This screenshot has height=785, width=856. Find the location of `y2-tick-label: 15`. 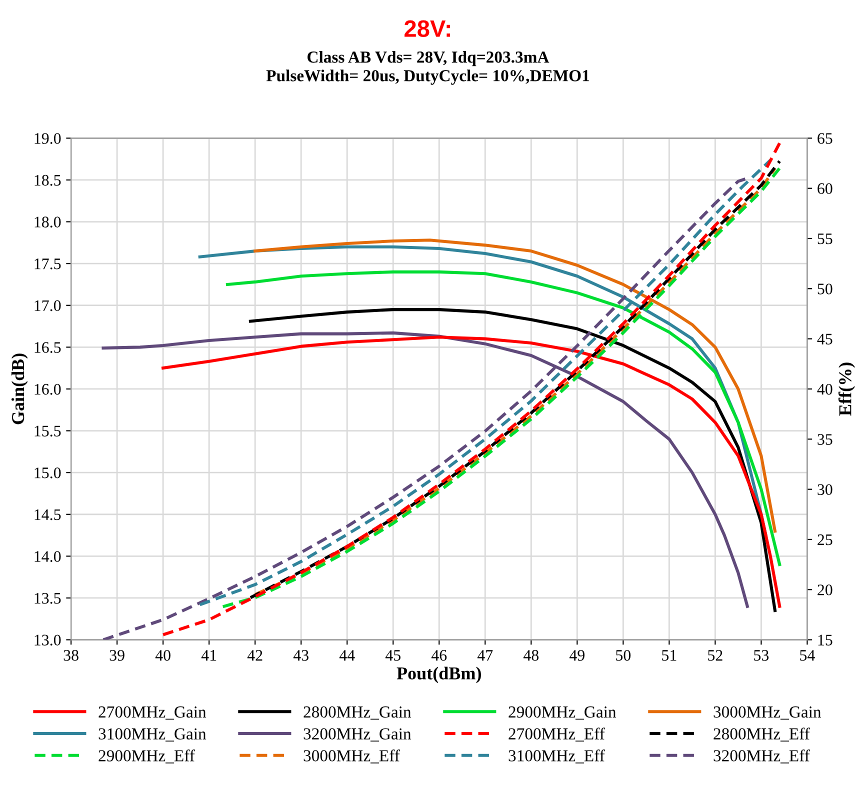

y2-tick-label: 15 is located at coordinates (825, 640).